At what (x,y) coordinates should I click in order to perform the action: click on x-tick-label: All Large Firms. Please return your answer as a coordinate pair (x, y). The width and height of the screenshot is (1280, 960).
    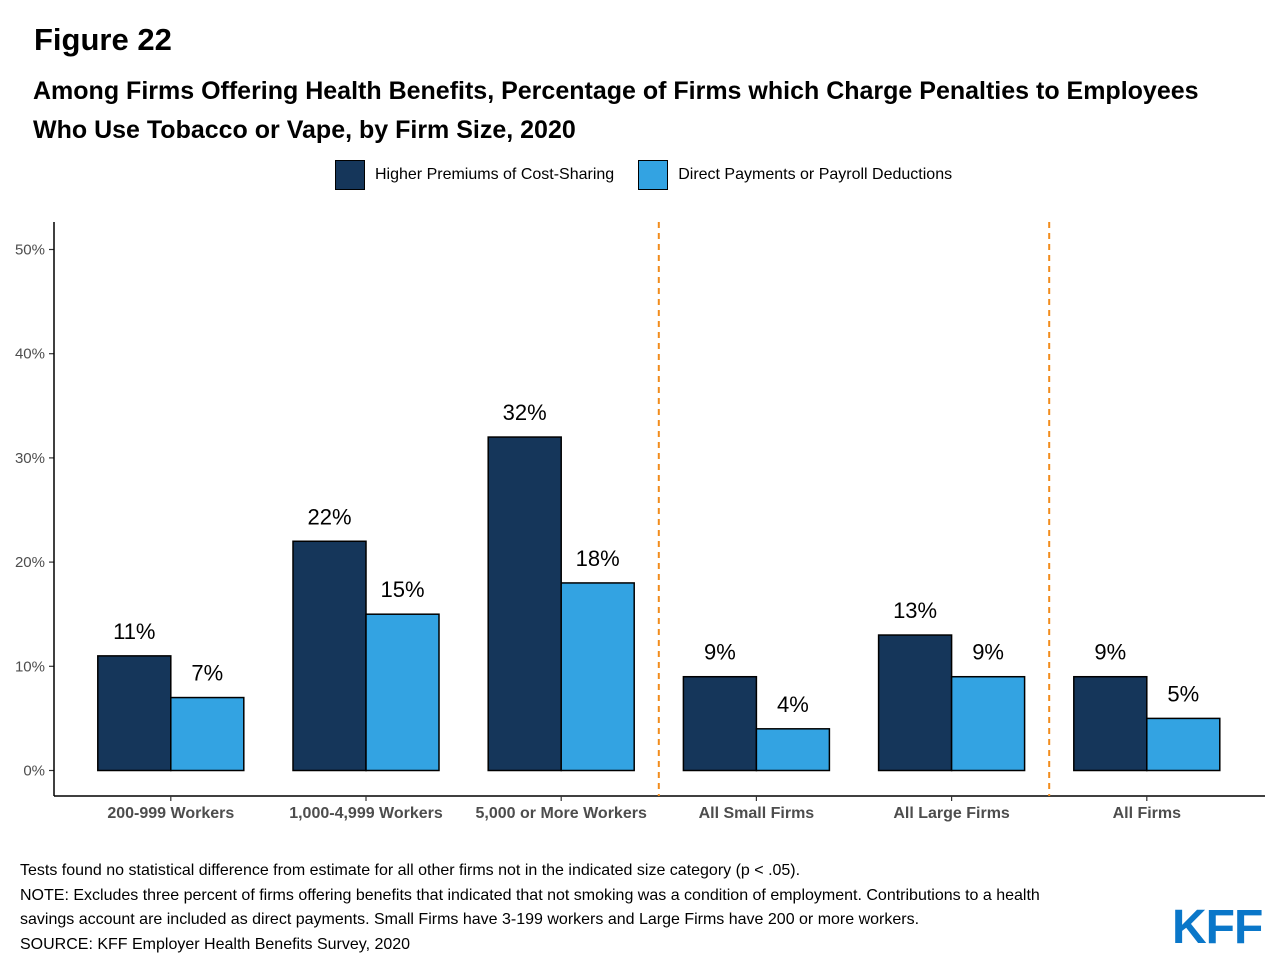
    Looking at the image, I should click on (951, 813).